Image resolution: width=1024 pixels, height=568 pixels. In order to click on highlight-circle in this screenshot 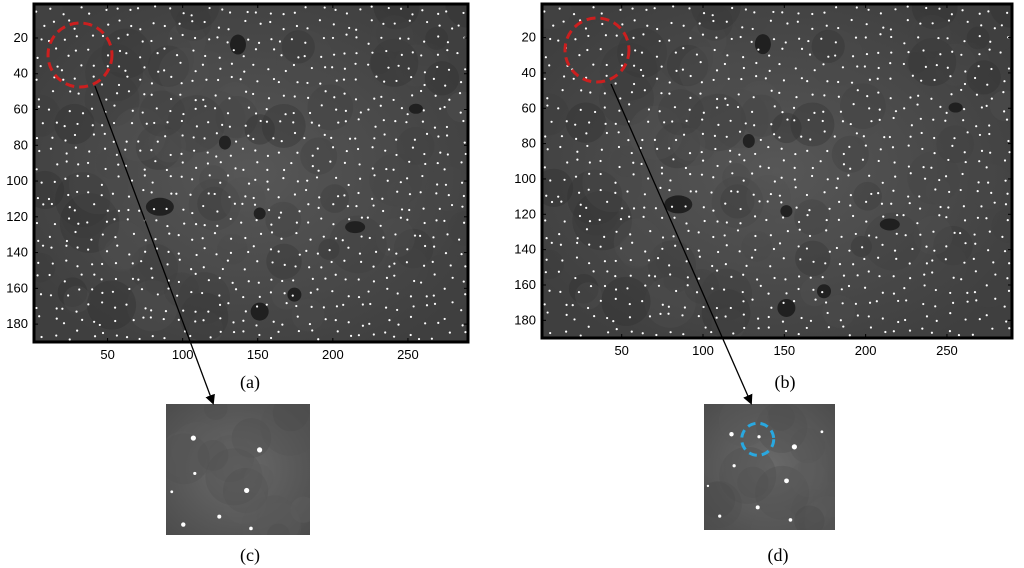, I will do `click(758, 439)`.